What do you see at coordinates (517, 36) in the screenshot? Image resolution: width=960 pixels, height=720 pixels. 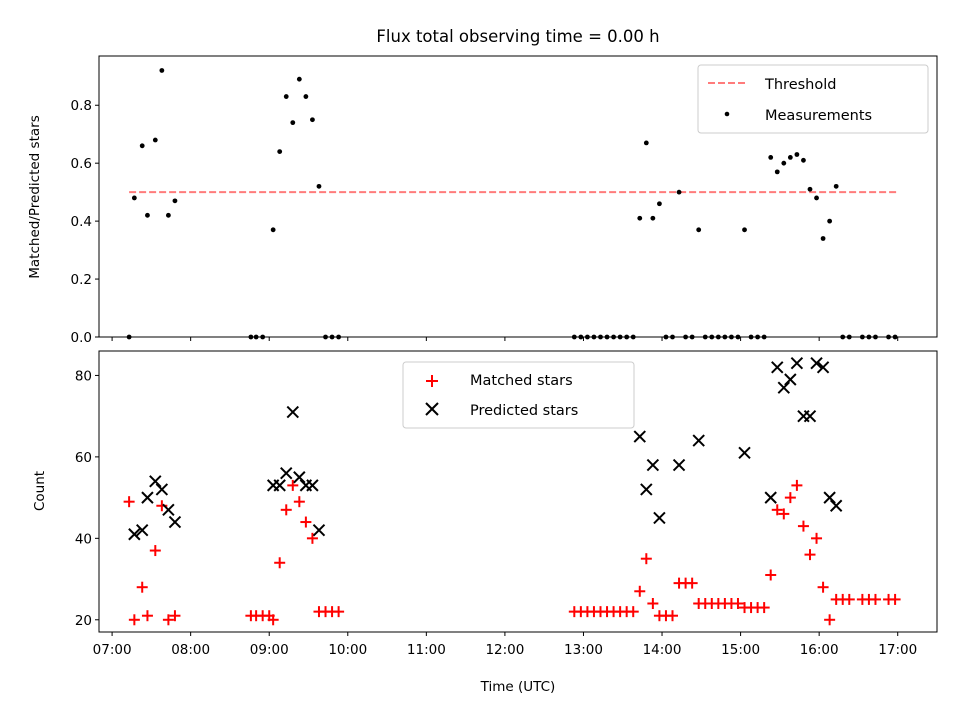 I see `chart-title: Flux total observing time = 0.00 h` at bounding box center [517, 36].